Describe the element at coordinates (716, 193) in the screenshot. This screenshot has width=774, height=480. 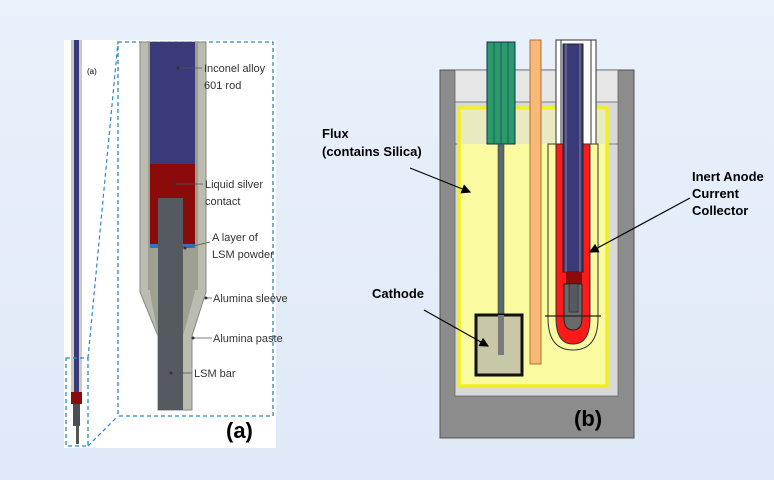
I see `label-anode-line2: Current` at that location.